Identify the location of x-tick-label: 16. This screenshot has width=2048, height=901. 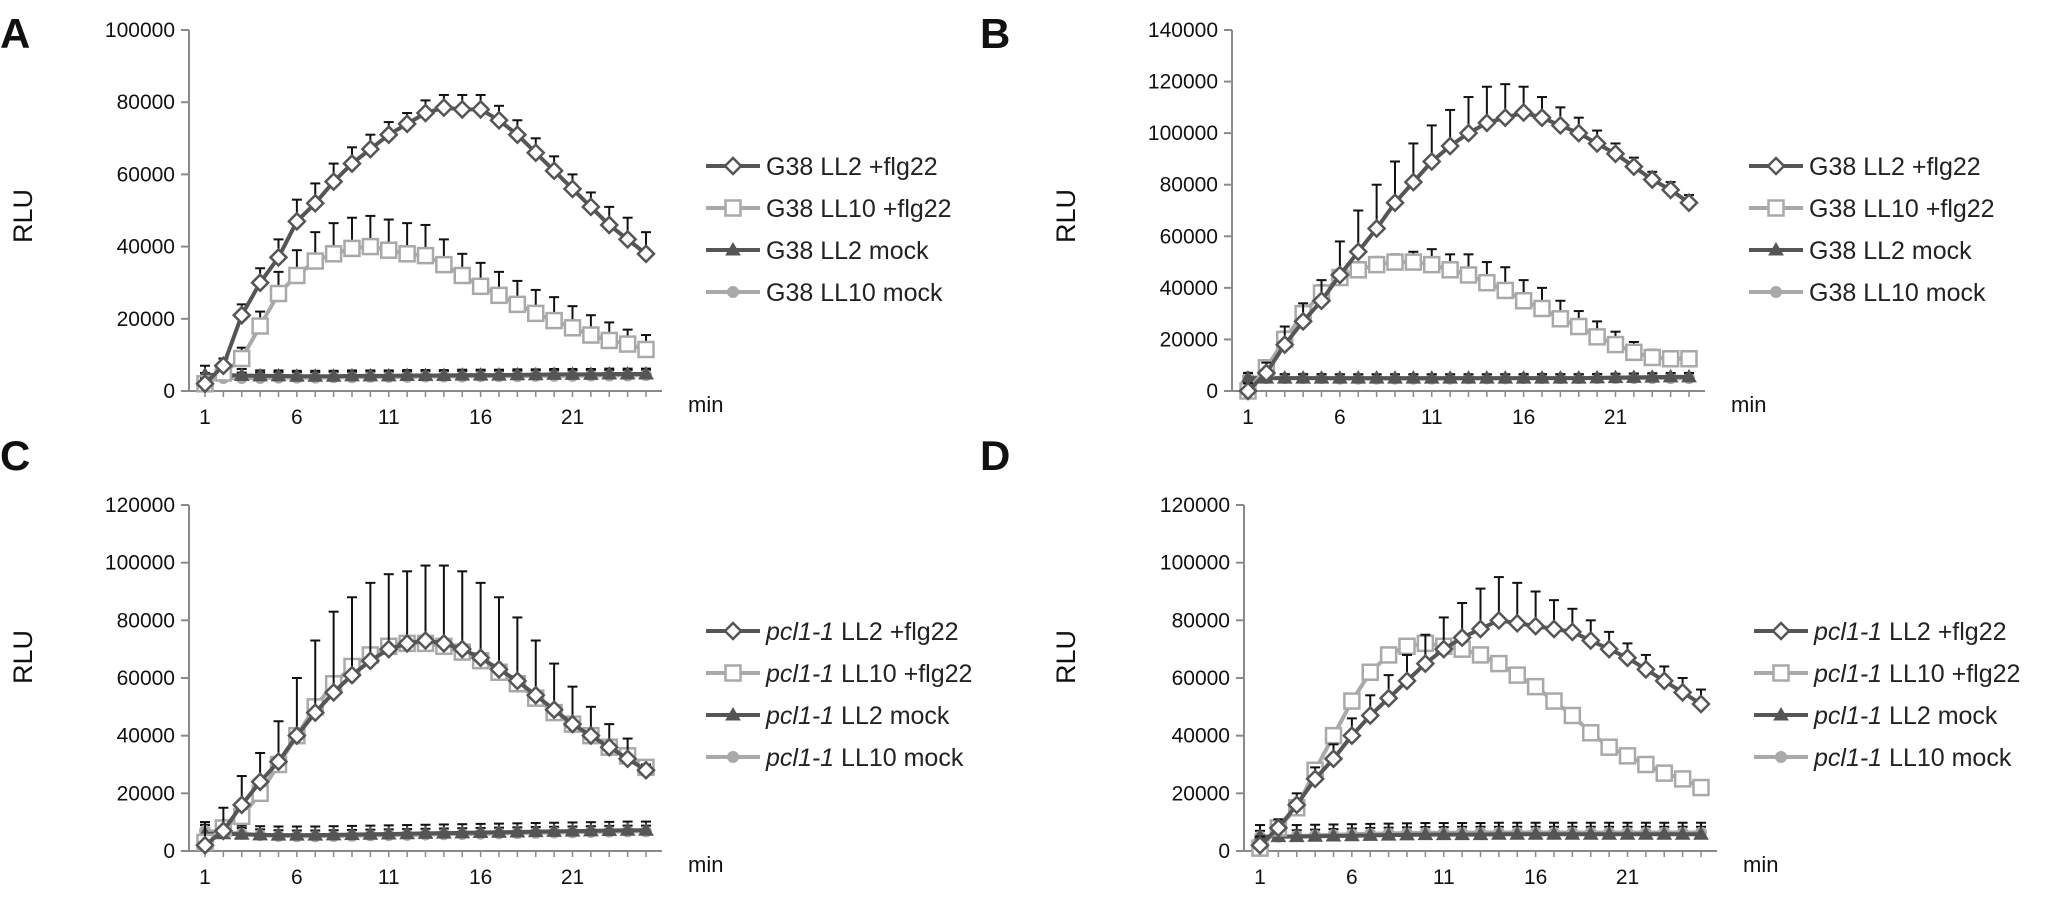
(1535, 877).